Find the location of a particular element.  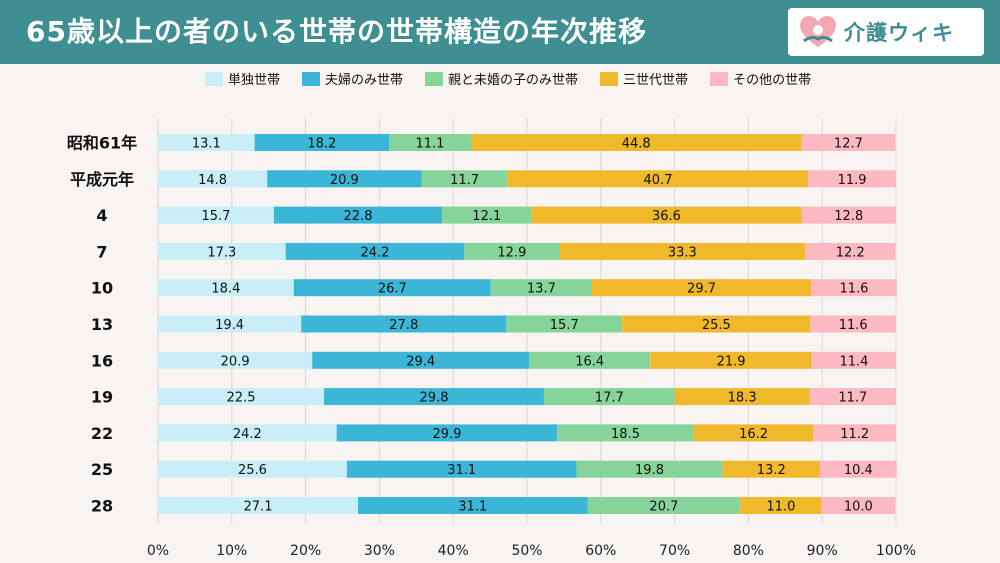

data-label: 13.2 is located at coordinates (771, 470).